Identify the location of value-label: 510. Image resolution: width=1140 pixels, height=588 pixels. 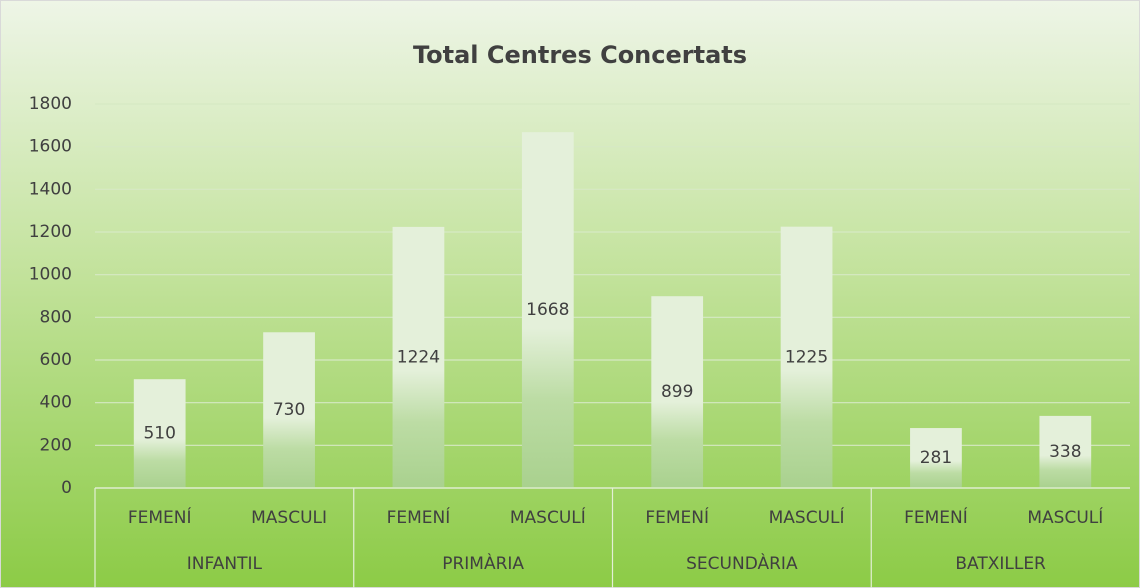
(159, 434).